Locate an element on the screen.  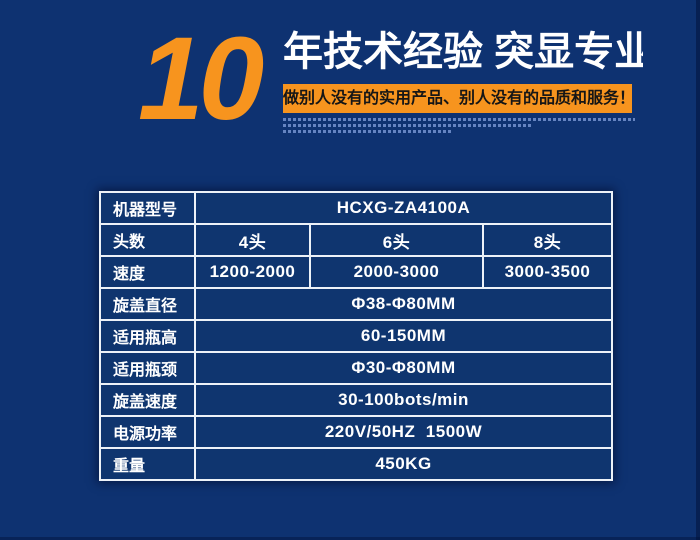
years-number: 10 is located at coordinates (201, 79).